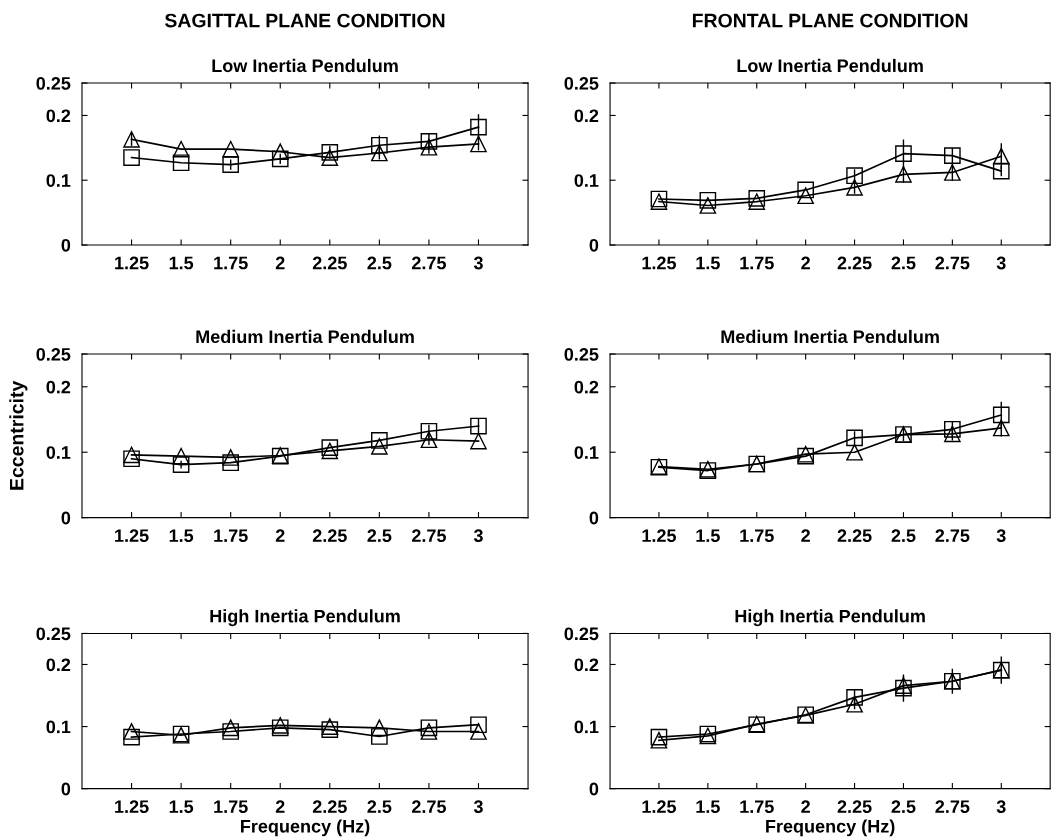 Image resolution: width=1058 pixels, height=839 pixels. What do you see at coordinates (304, 20) in the screenshot?
I see `text: SAGITTAL PLANE CONDITION` at bounding box center [304, 20].